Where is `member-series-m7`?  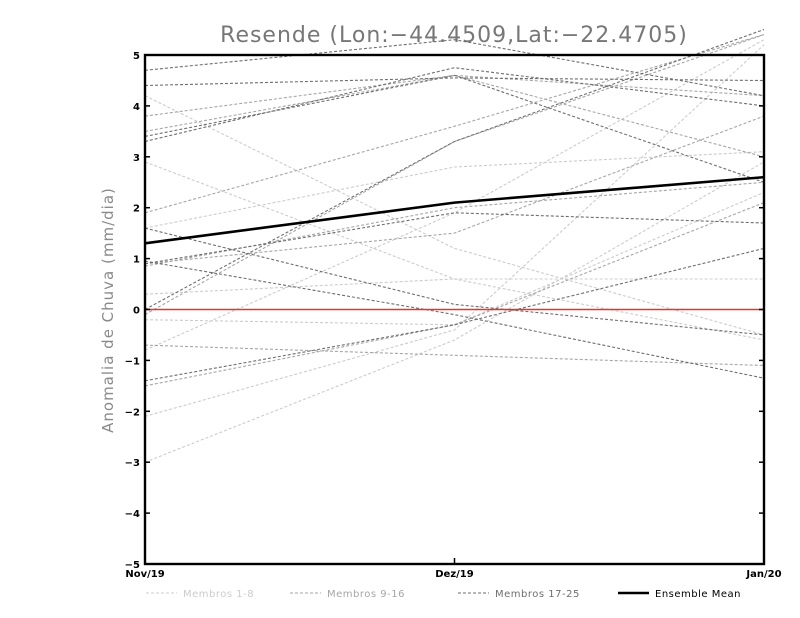 member-series-m7 is located at coordinates (454, 190).